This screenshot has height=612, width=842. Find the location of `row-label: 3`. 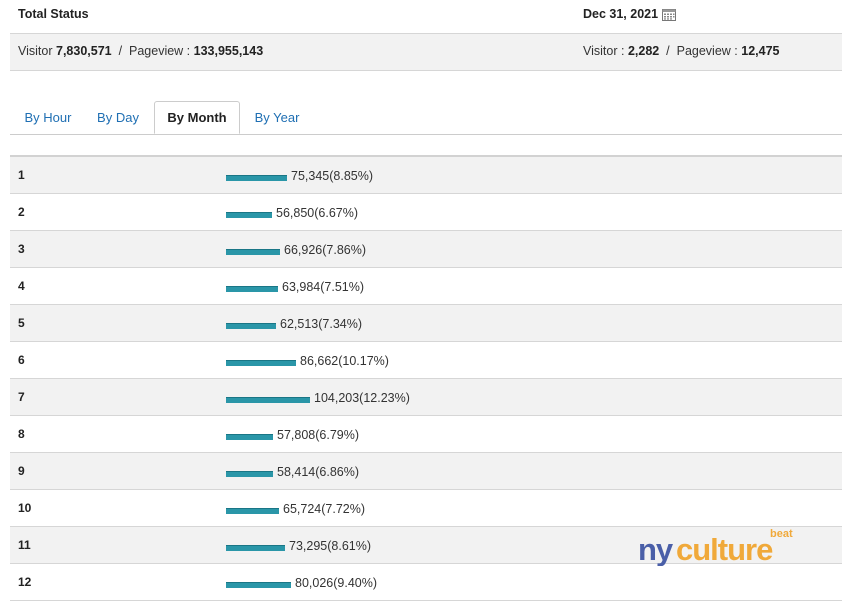

row-label: 3 is located at coordinates (21, 249).